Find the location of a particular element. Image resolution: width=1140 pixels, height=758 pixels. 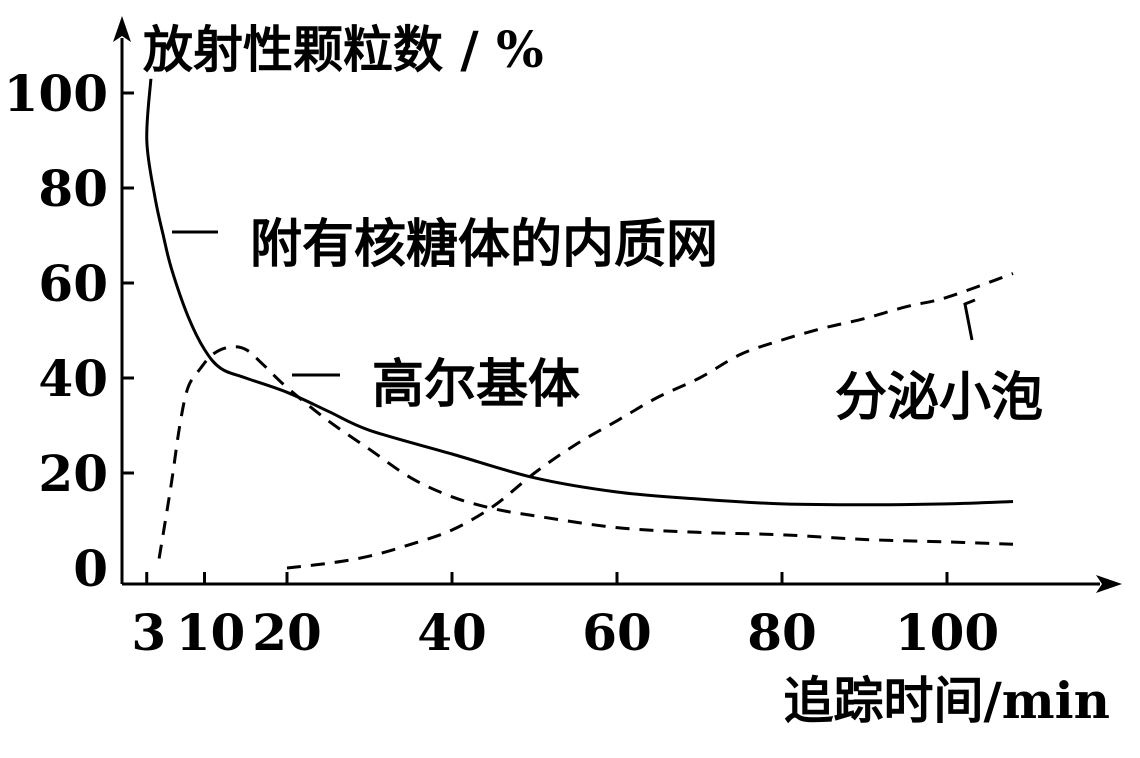

y-tick-label: 100 is located at coordinates (56, 93).